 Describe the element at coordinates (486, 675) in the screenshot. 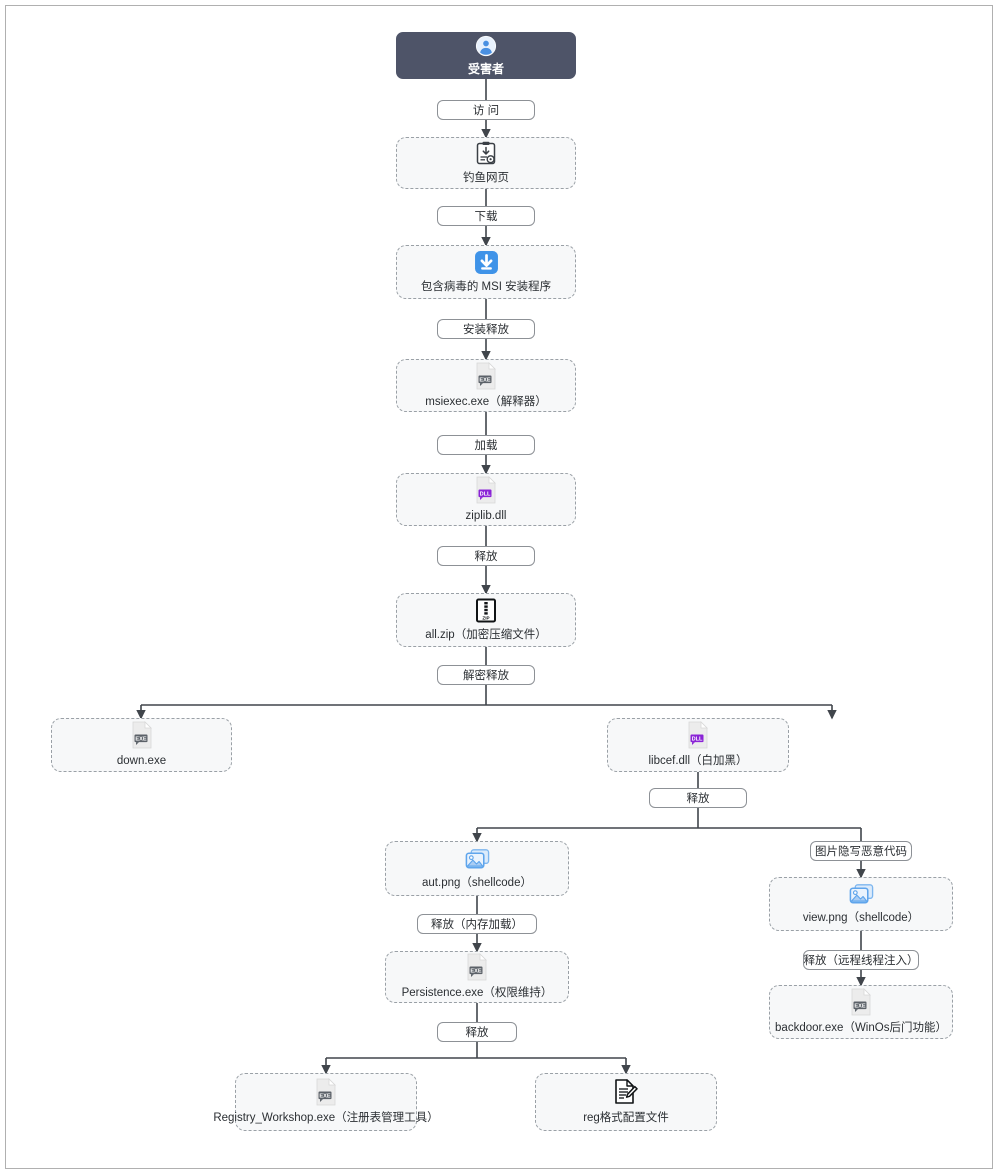

I see `edge-label-decrypt-release: 解密释放` at that location.